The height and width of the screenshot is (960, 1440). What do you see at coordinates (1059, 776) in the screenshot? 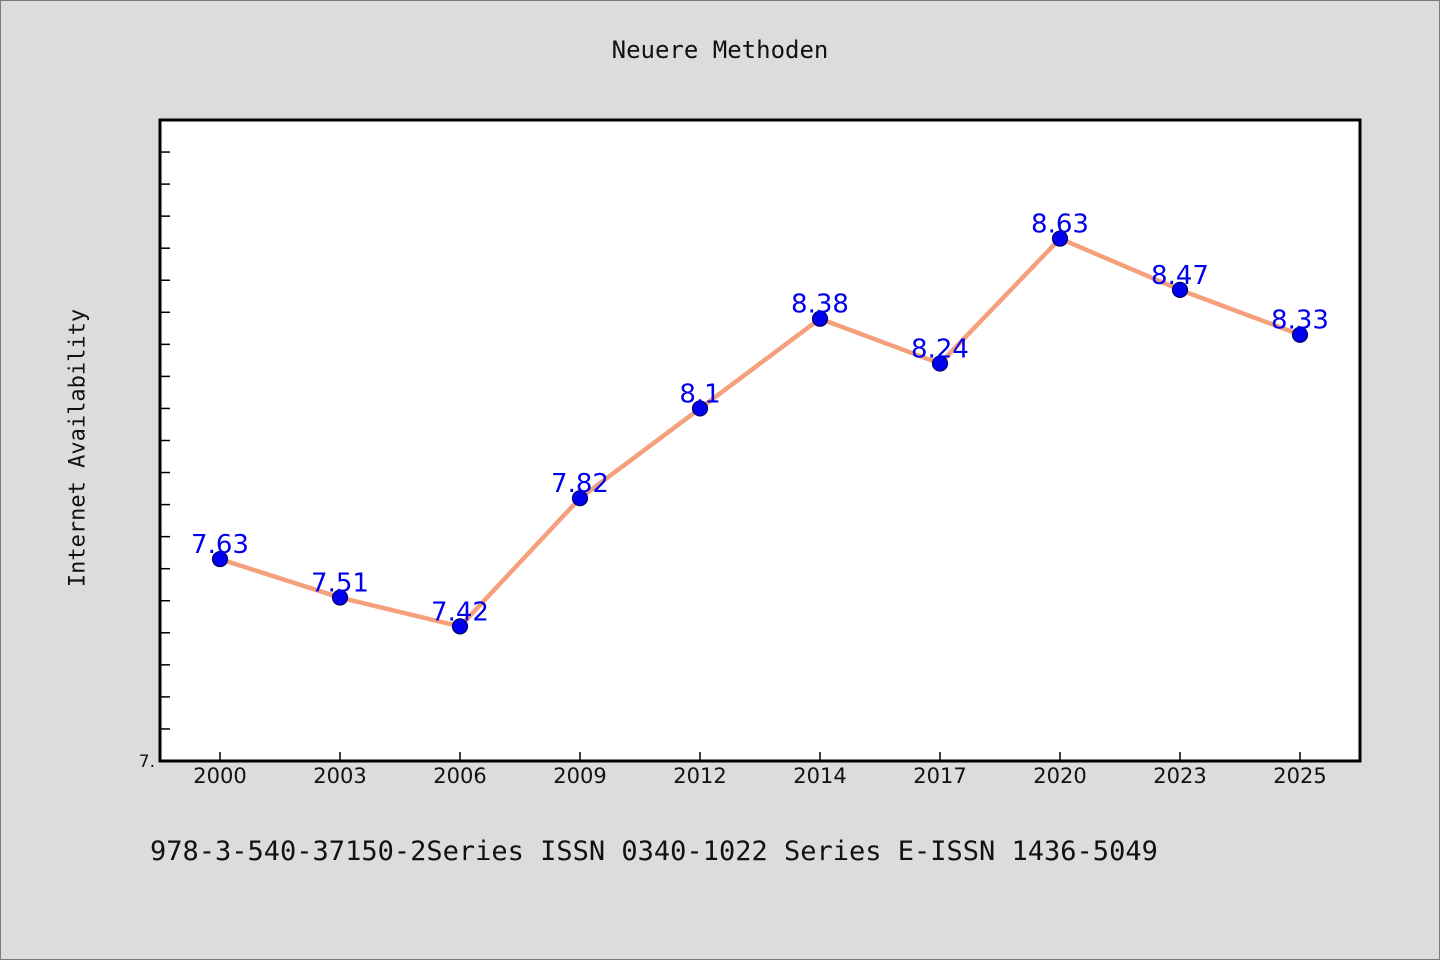
I see `x-tick-label: 2020` at bounding box center [1059, 776].